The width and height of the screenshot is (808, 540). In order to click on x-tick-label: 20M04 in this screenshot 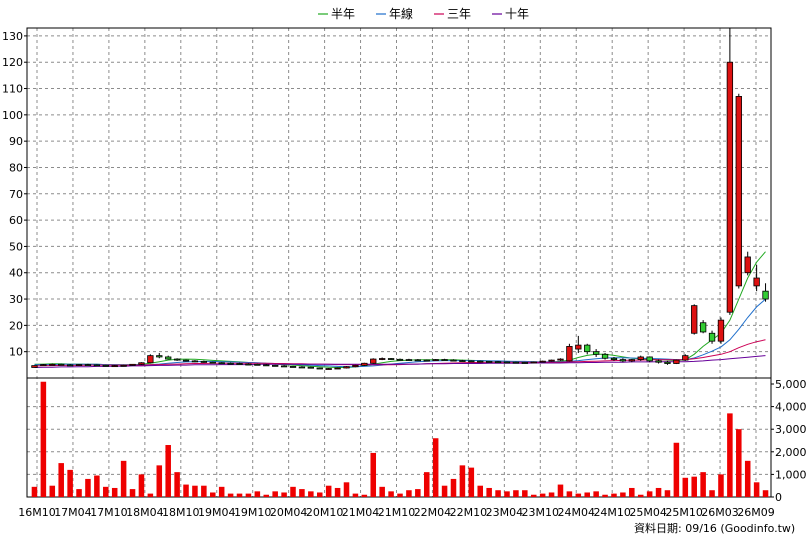, I will do `click(289, 512)`.